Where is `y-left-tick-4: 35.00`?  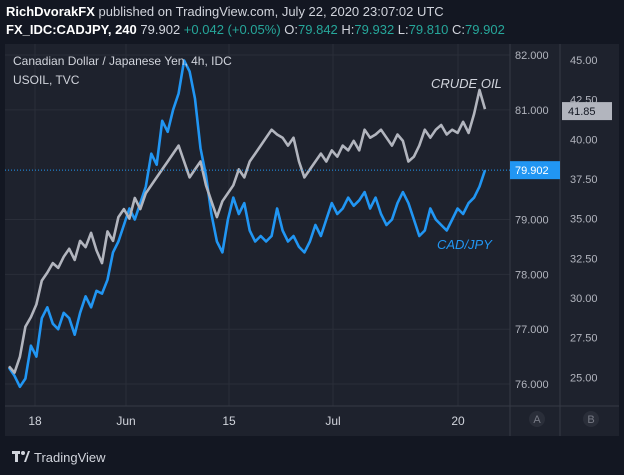 y-left-tick-4: 35.00 is located at coordinates (584, 220).